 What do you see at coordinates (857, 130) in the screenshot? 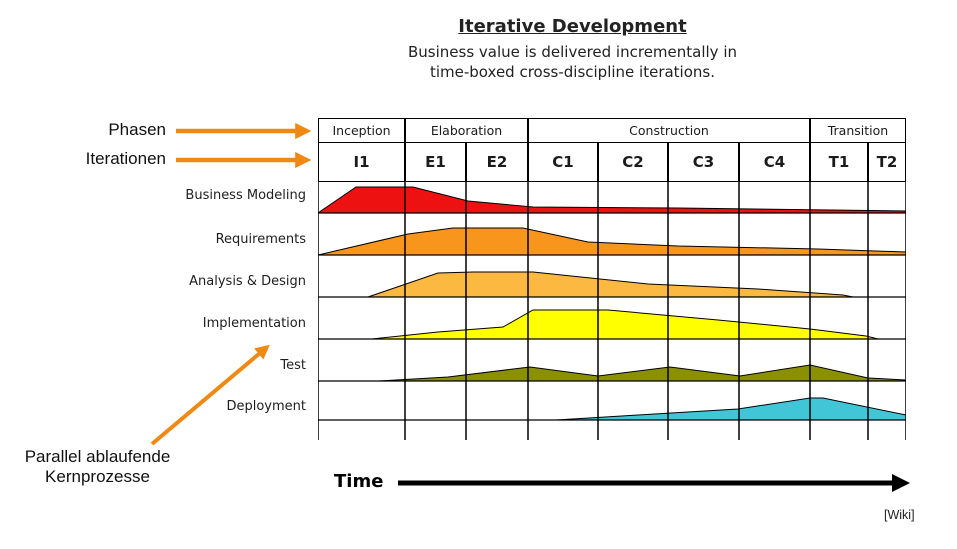
I see `phase-cell-transition: Transition` at bounding box center [857, 130].